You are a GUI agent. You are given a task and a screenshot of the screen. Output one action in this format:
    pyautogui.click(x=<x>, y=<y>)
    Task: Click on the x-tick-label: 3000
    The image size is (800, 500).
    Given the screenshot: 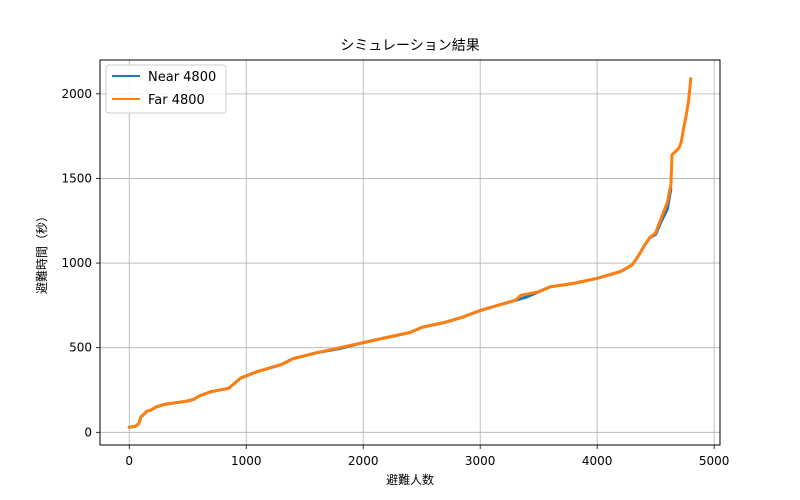 What is the action you would take?
    pyautogui.click(x=480, y=461)
    